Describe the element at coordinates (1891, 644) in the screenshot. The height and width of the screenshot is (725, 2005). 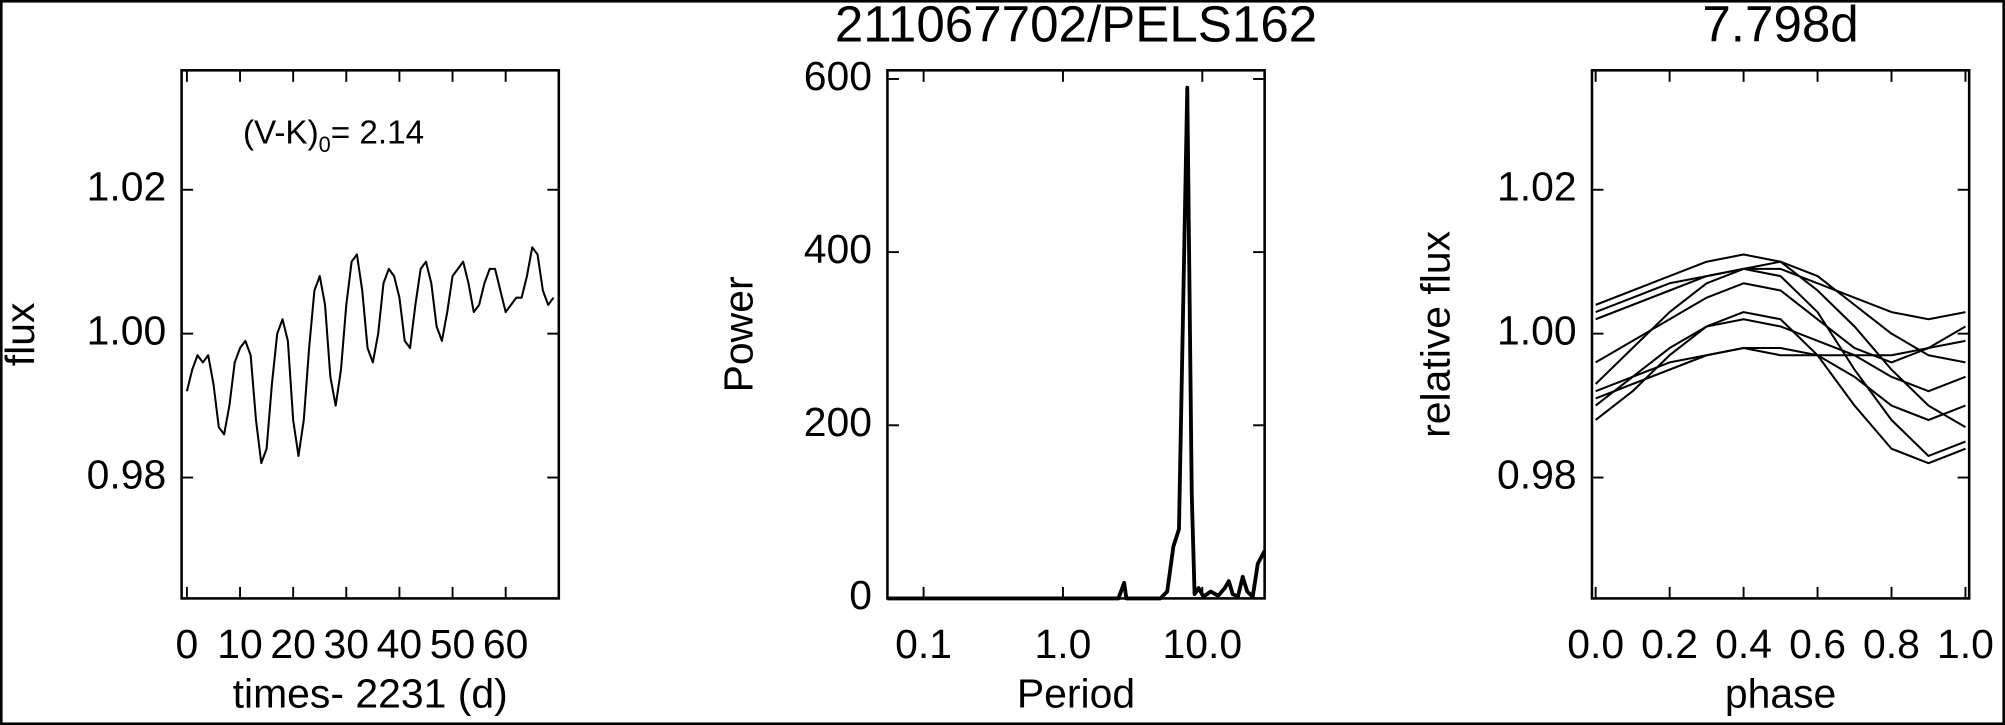
I see `x-tick-label: 0.8` at that location.